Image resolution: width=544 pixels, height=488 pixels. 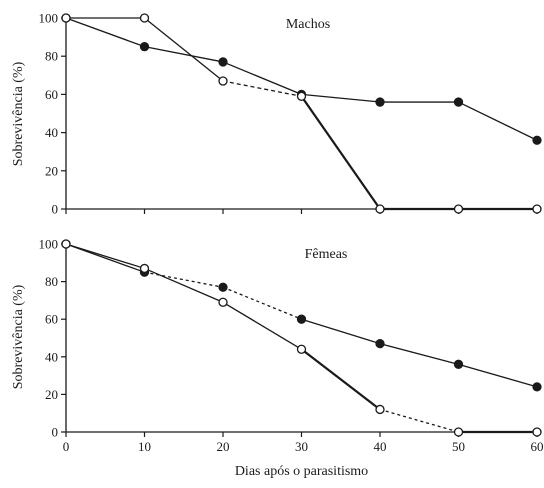 What do you see at coordinates (537, 446) in the screenshot?
I see `x-tick-label: 60` at bounding box center [537, 446].